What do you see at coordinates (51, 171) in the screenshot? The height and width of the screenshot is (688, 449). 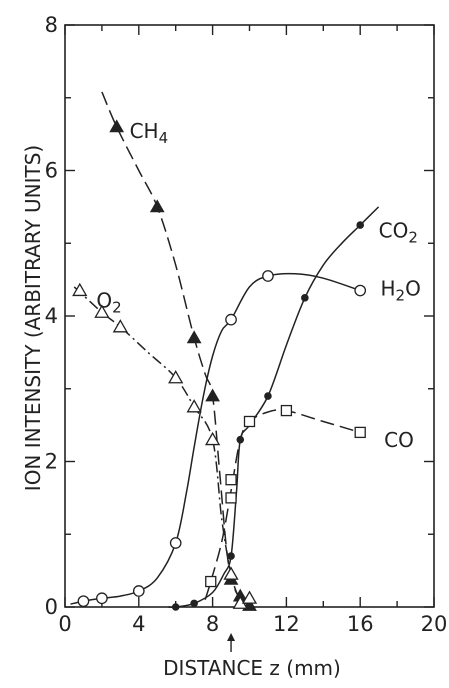 I see `y-tick-label: 6` at bounding box center [51, 171].